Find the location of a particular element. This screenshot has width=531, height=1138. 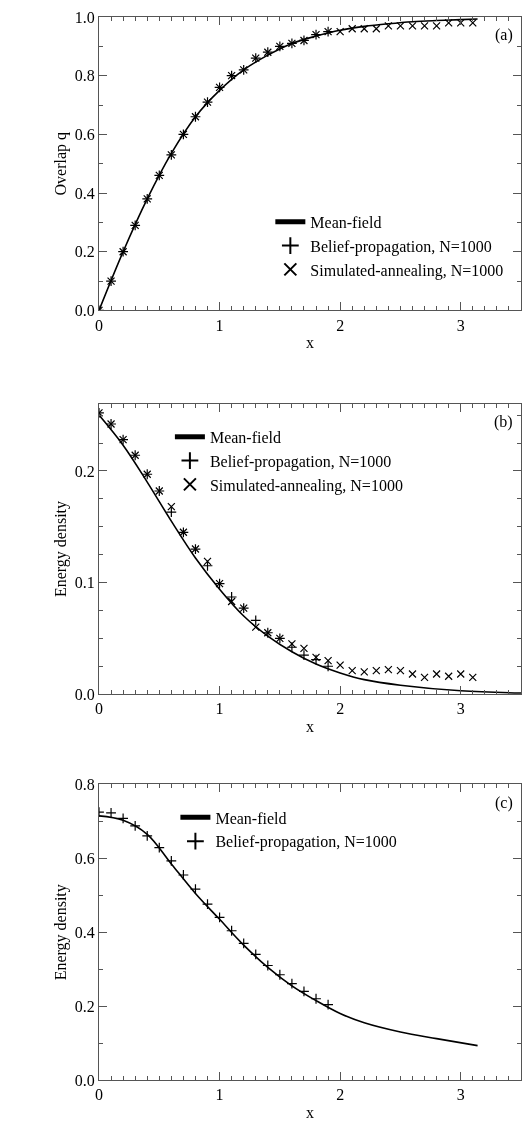

annotation: (b) is located at coordinates (503, 422).